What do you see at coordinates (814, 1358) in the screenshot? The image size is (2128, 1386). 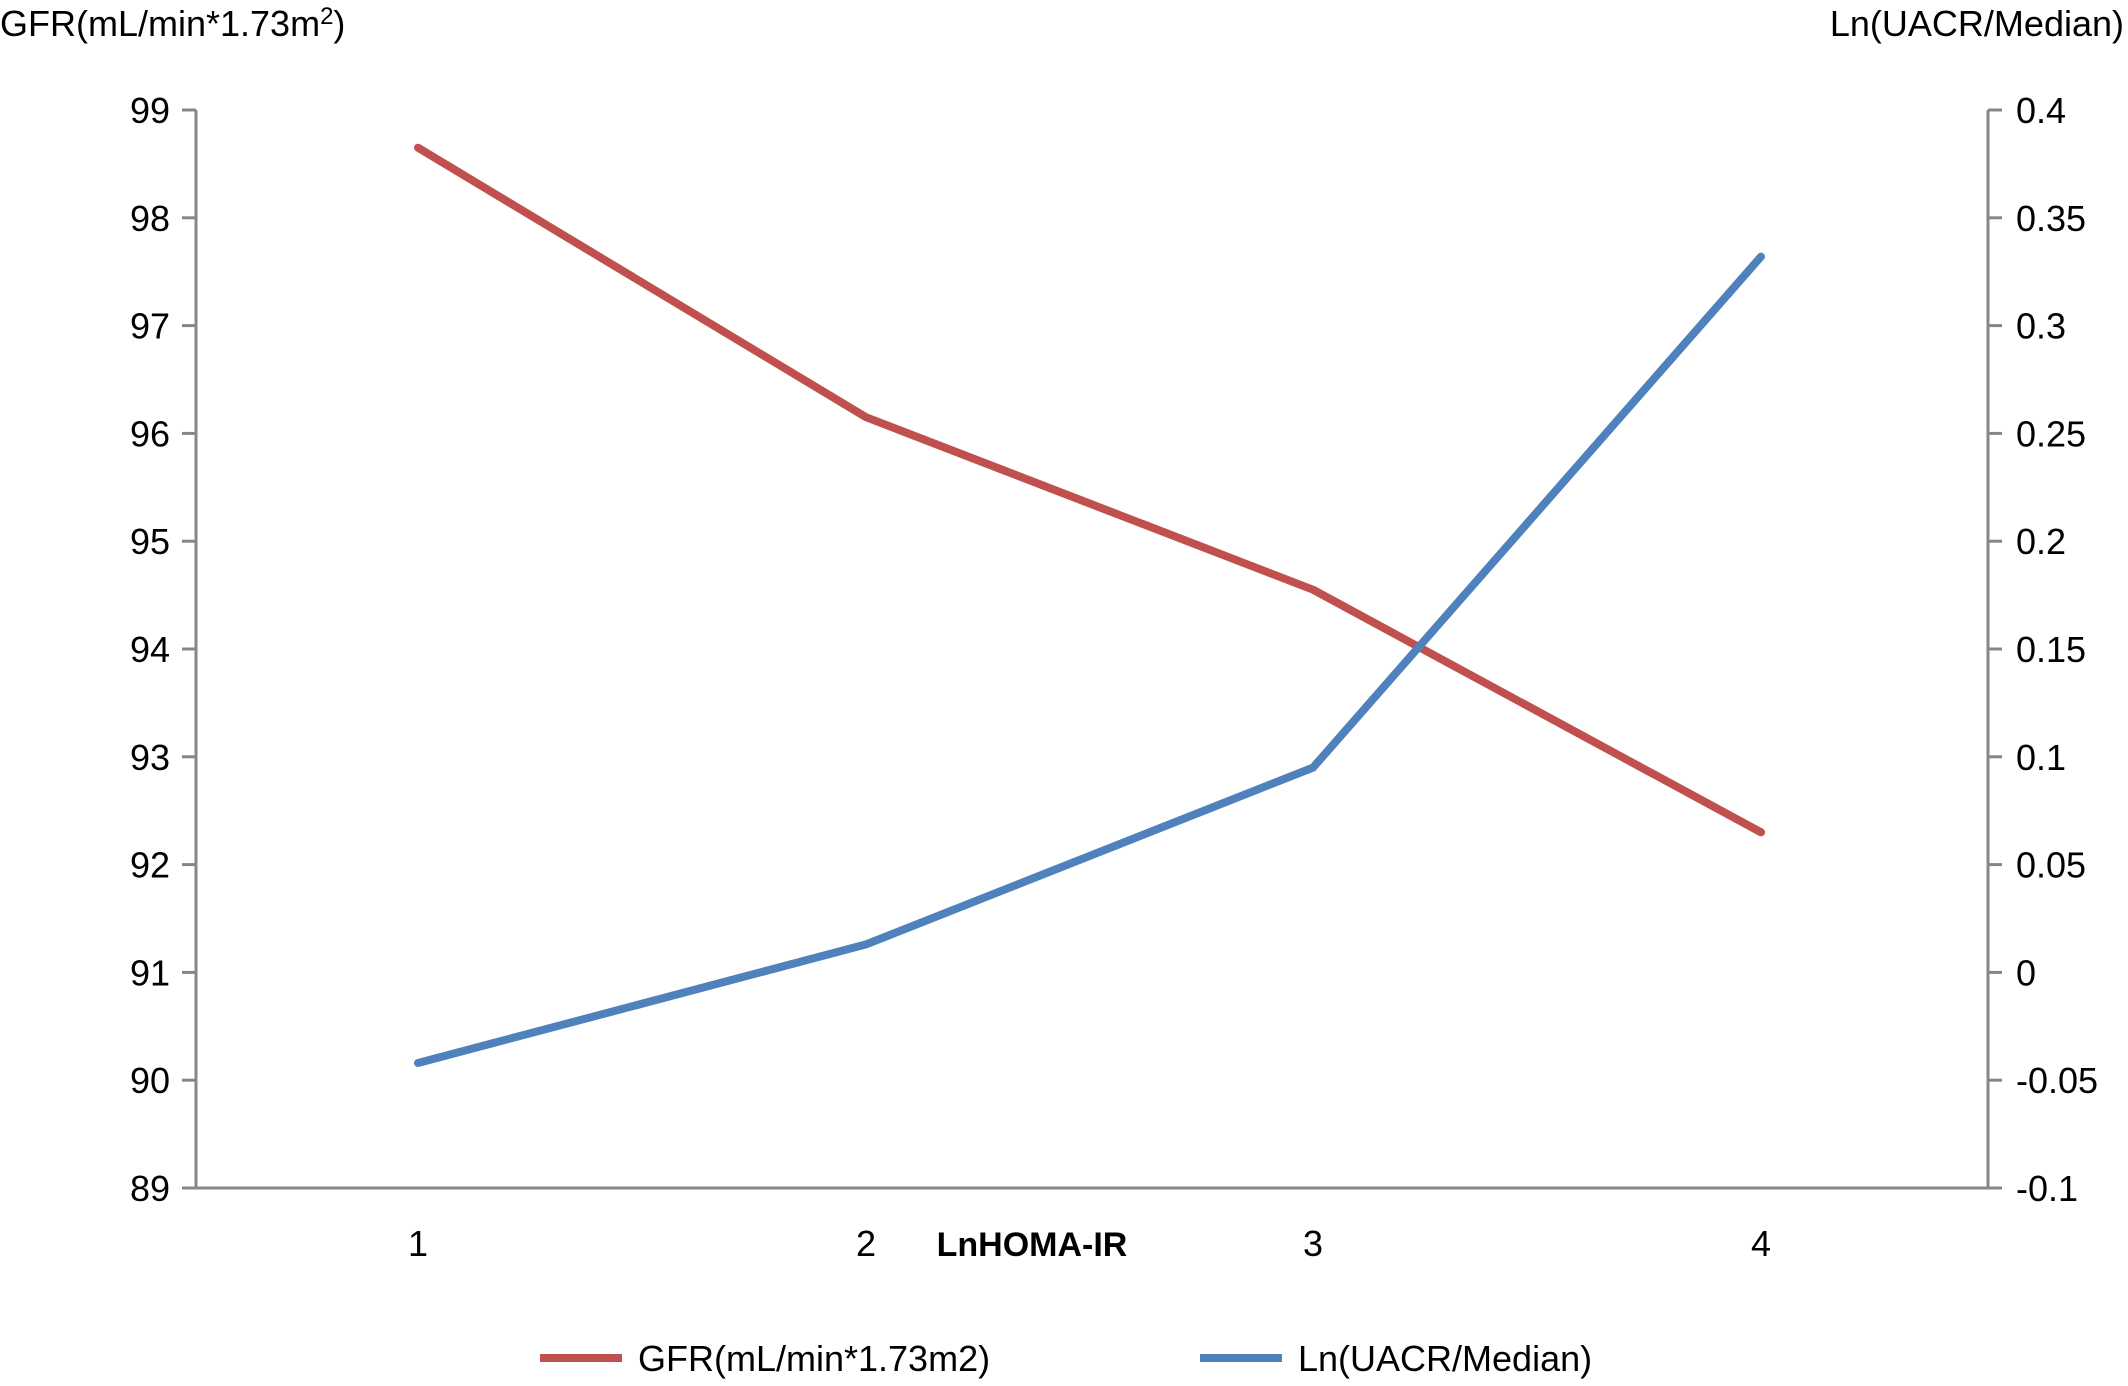 I see `legend-label-gfr: GFR(mL/min*1.73m2)` at bounding box center [814, 1358].